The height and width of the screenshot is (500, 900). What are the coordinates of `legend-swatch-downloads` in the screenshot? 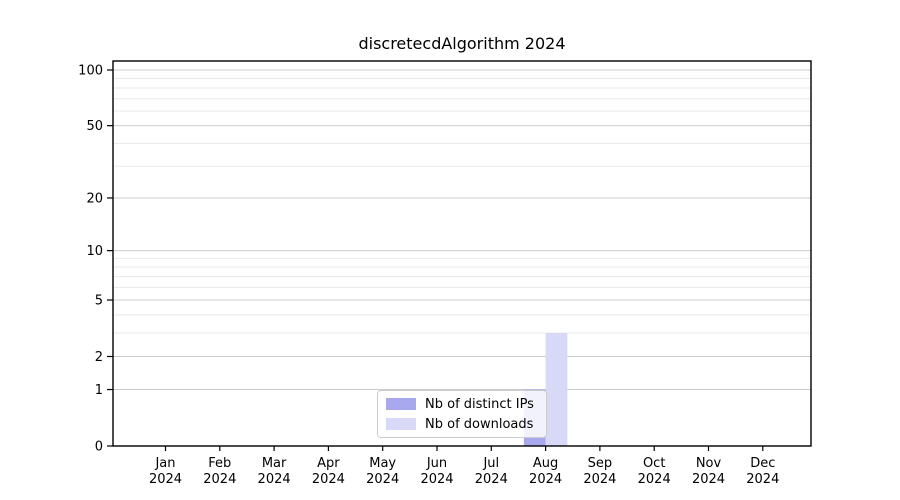 It's located at (401, 424).